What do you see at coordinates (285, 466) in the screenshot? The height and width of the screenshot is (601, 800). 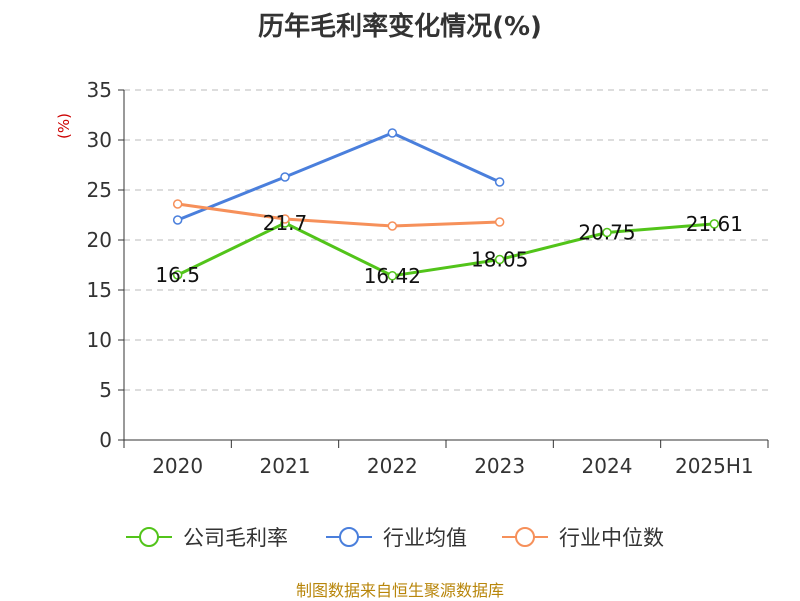 I see `x-tick-label: 2021` at bounding box center [285, 466].